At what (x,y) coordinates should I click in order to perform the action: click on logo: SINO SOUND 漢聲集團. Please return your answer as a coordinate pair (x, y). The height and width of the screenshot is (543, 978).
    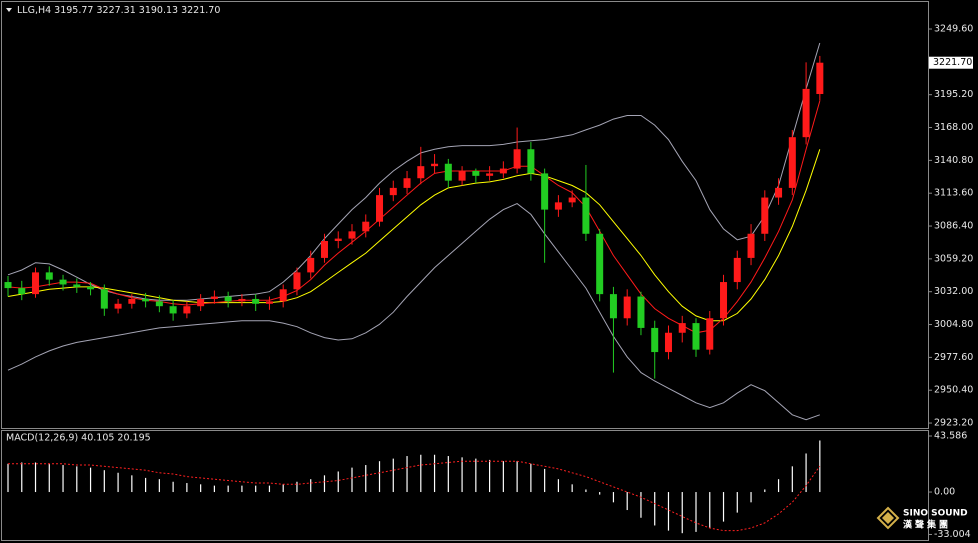
    Looking at the image, I should click on (922, 518).